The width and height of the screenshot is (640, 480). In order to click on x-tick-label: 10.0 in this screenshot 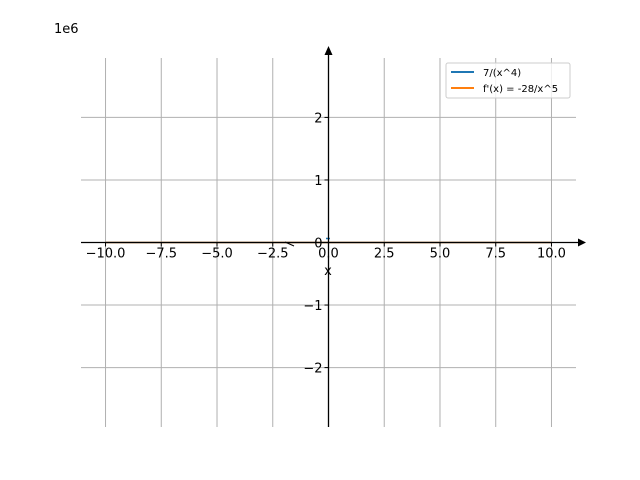, I will do `click(551, 254)`.